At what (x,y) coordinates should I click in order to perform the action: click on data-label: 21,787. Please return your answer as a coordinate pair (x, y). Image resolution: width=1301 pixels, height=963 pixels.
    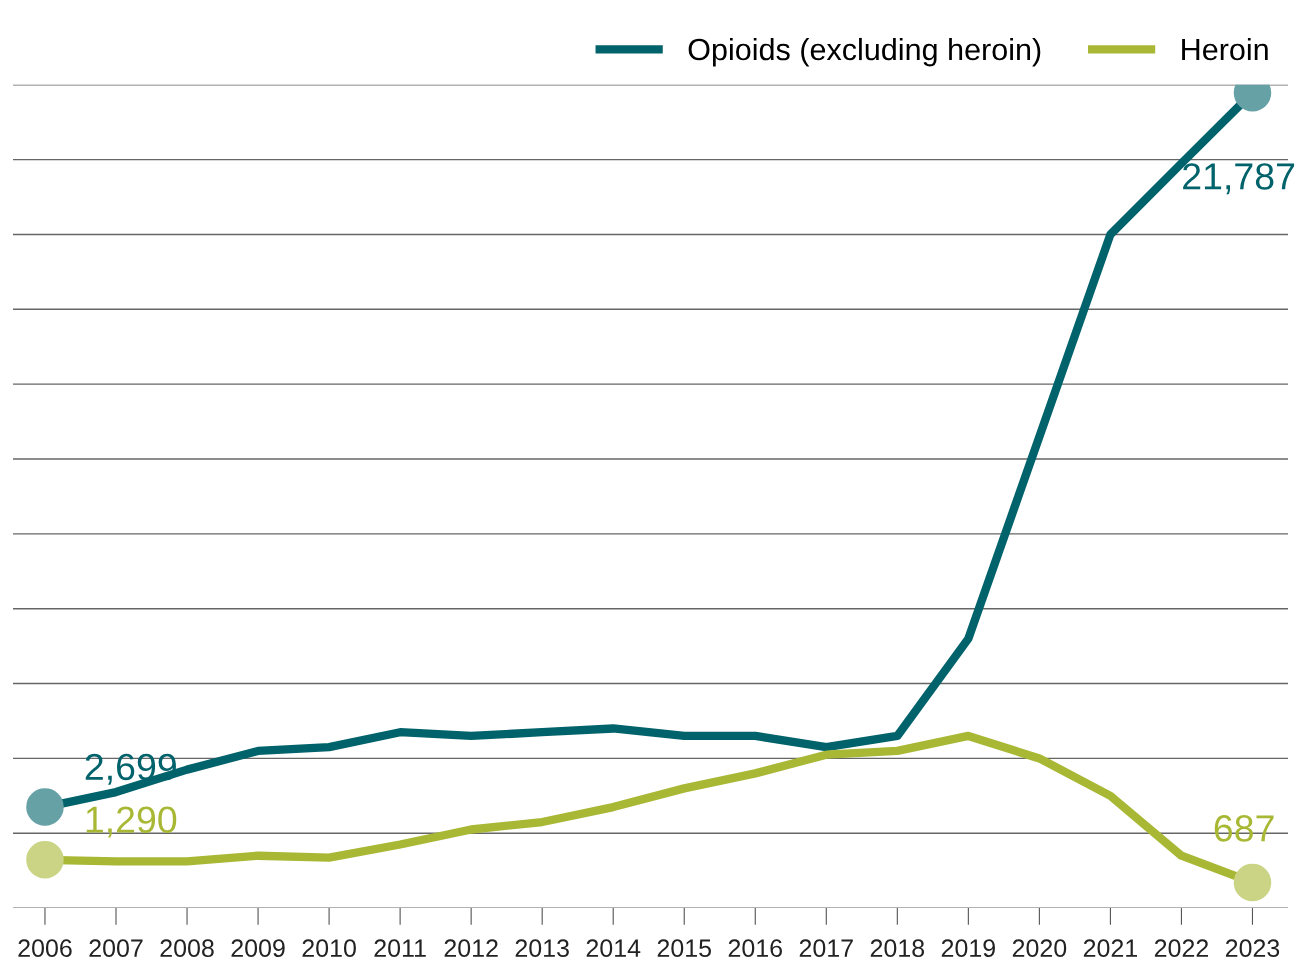
    Looking at the image, I should click on (1239, 179).